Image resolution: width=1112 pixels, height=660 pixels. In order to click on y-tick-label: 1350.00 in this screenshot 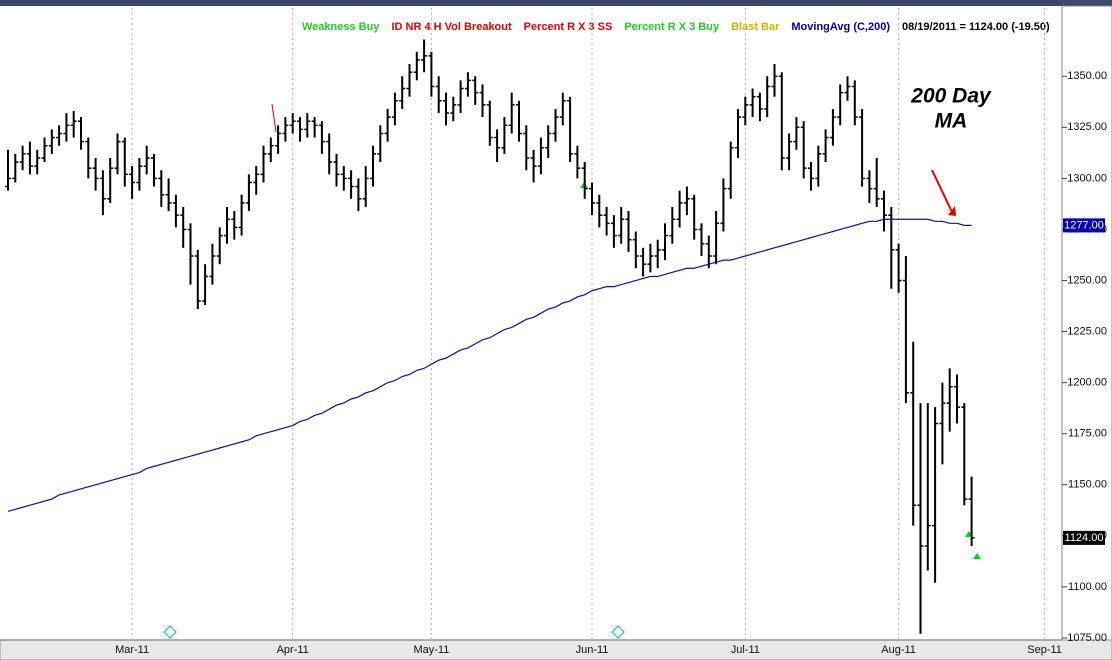, I will do `click(1087, 76)`.